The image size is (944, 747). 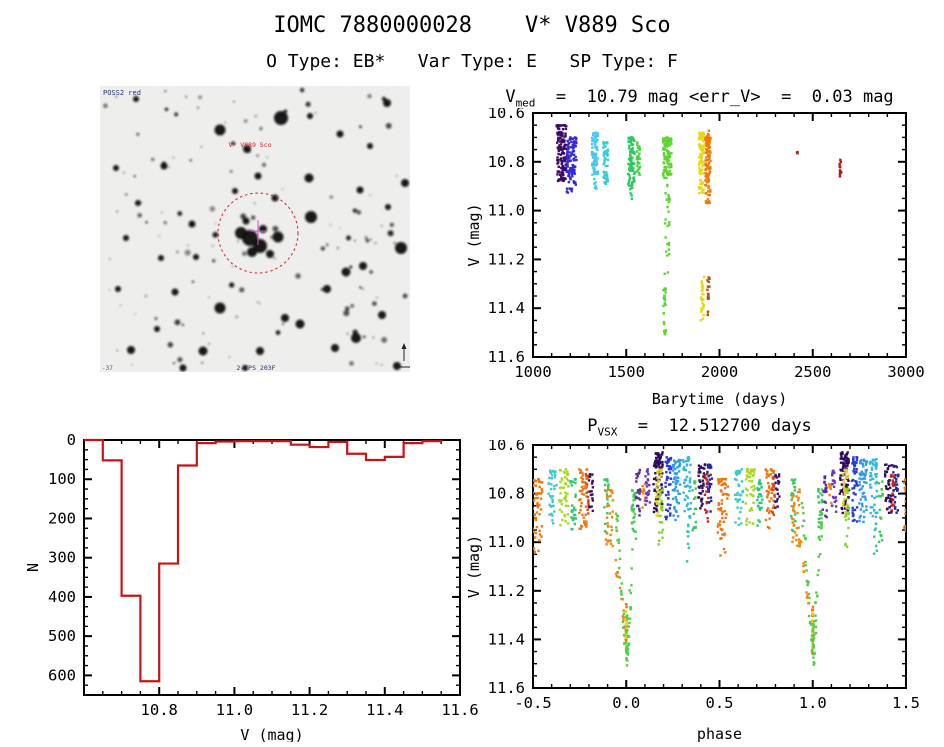 I want to click on svg-text: 0.0, so click(x=626, y=703).